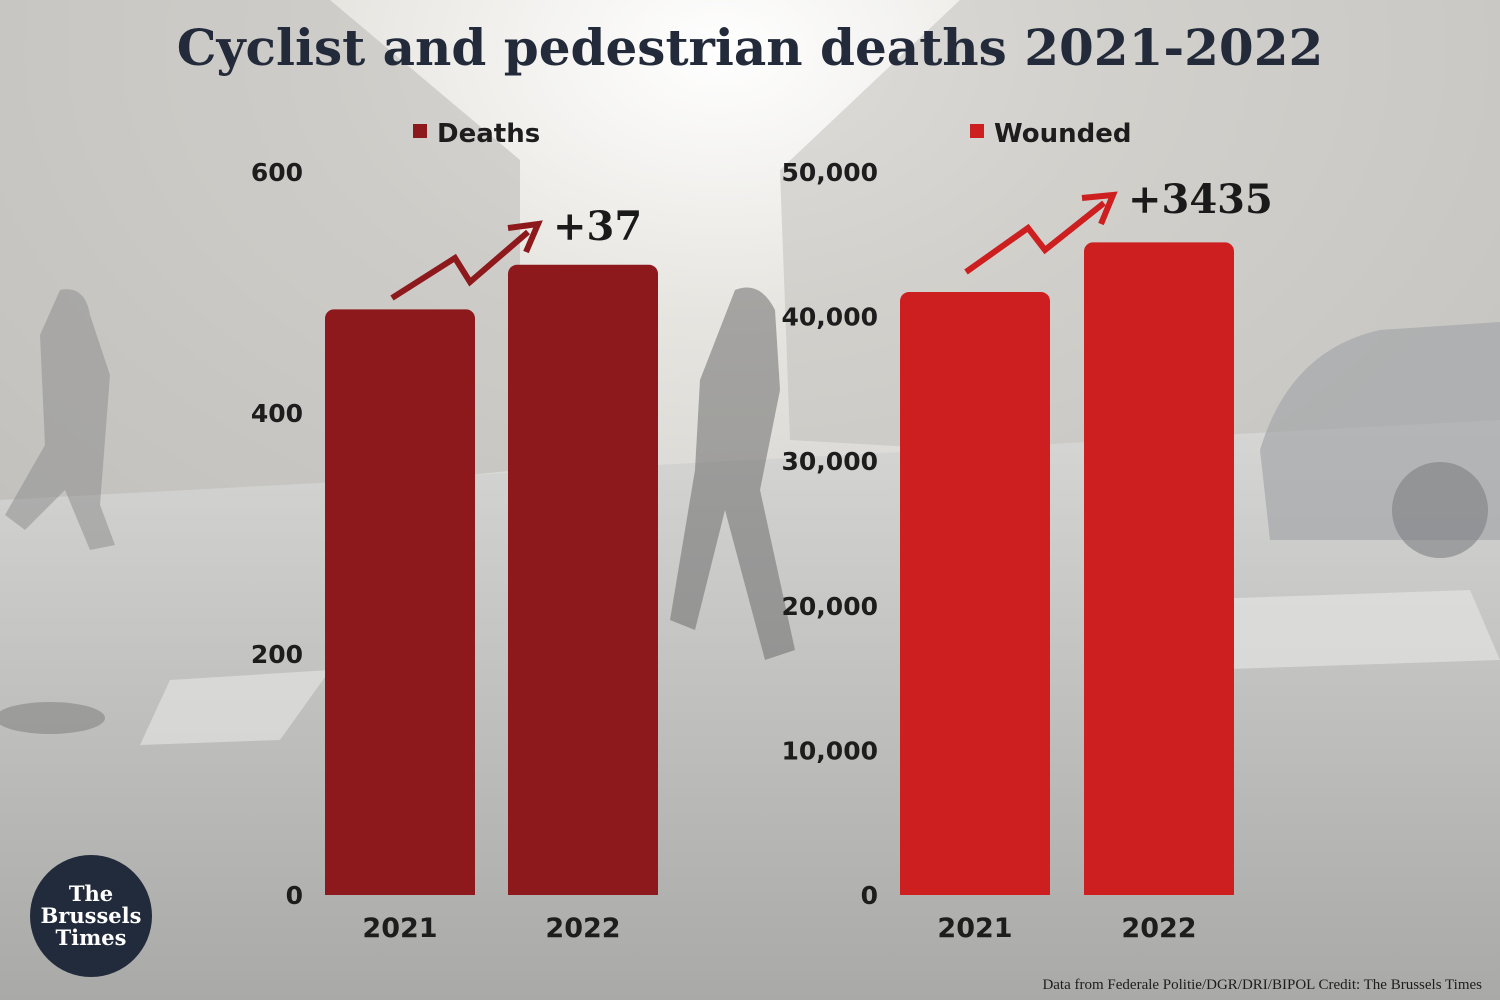 This screenshot has height=1000, width=1500. What do you see at coordinates (583, 579) in the screenshot?
I see `bar-deaths-2022` at bounding box center [583, 579].